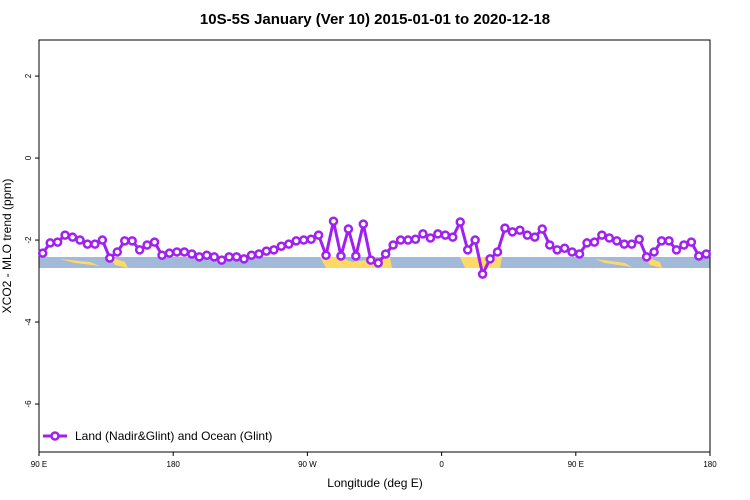 This screenshot has height=500, width=750. What do you see at coordinates (173, 436) in the screenshot?
I see `legend-label: Land (Nadir&Glint) and Ocean (Glint)` at bounding box center [173, 436].